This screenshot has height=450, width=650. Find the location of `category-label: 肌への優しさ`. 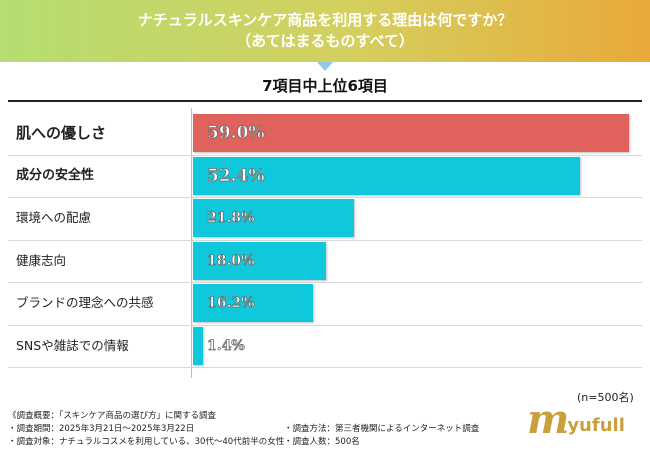

category-label: 肌への優しさ is located at coordinates (61, 133).